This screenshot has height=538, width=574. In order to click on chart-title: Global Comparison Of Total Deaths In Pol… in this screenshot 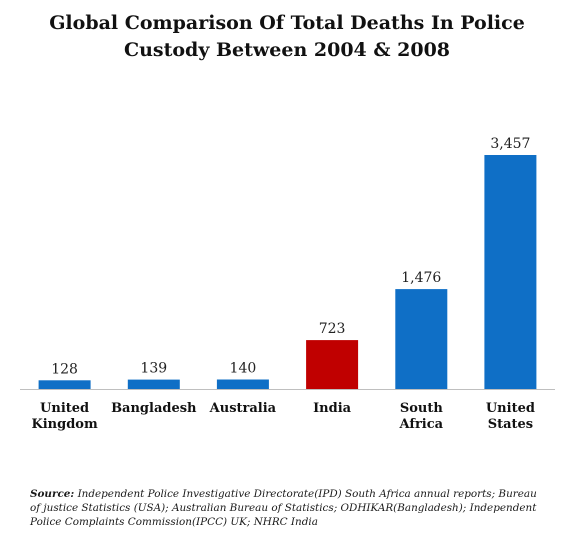, I will do `click(287, 37)`.